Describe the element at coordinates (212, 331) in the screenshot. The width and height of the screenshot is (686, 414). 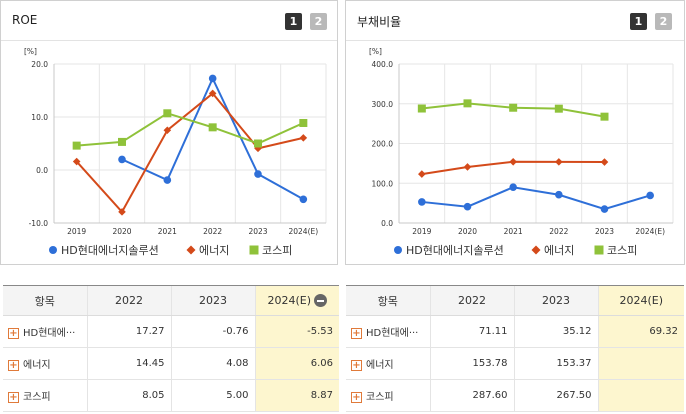
I see `cell: -0.76` at that location.